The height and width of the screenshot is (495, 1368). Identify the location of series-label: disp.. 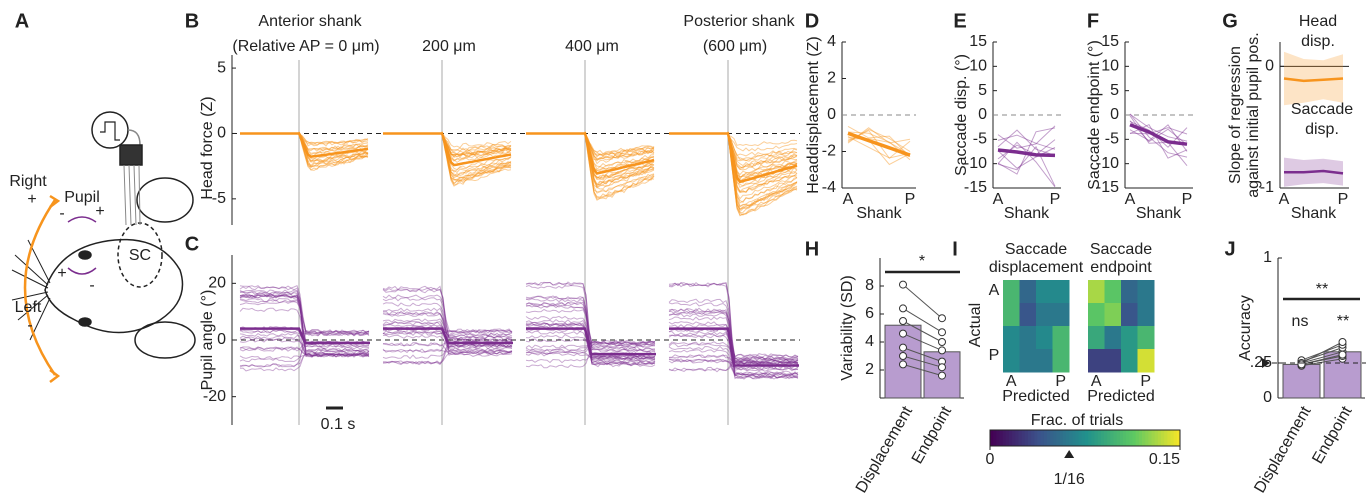
(1322, 129).